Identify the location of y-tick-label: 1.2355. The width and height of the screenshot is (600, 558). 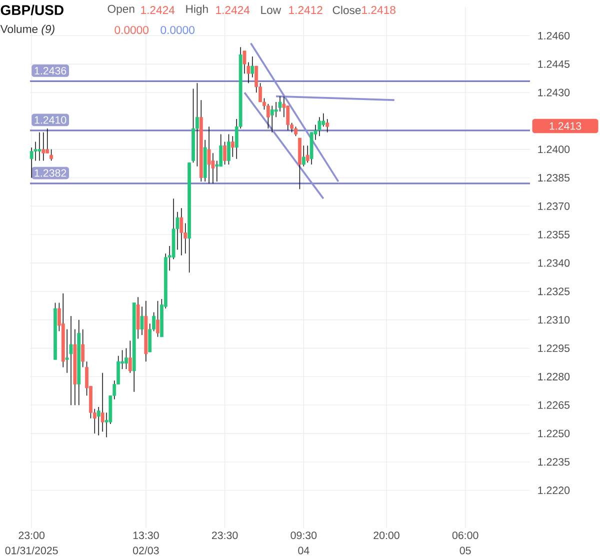
(554, 234).